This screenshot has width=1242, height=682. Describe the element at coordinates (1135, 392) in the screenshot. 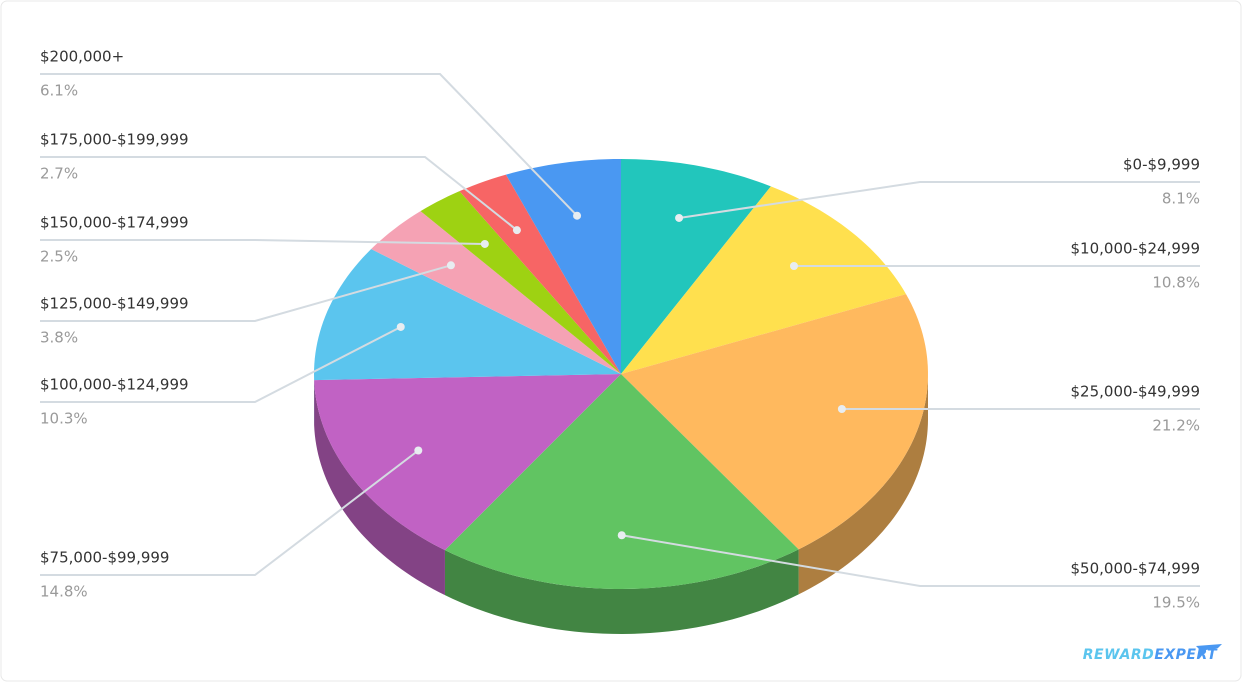

I see `category-label: $25,000-$49,999` at that location.